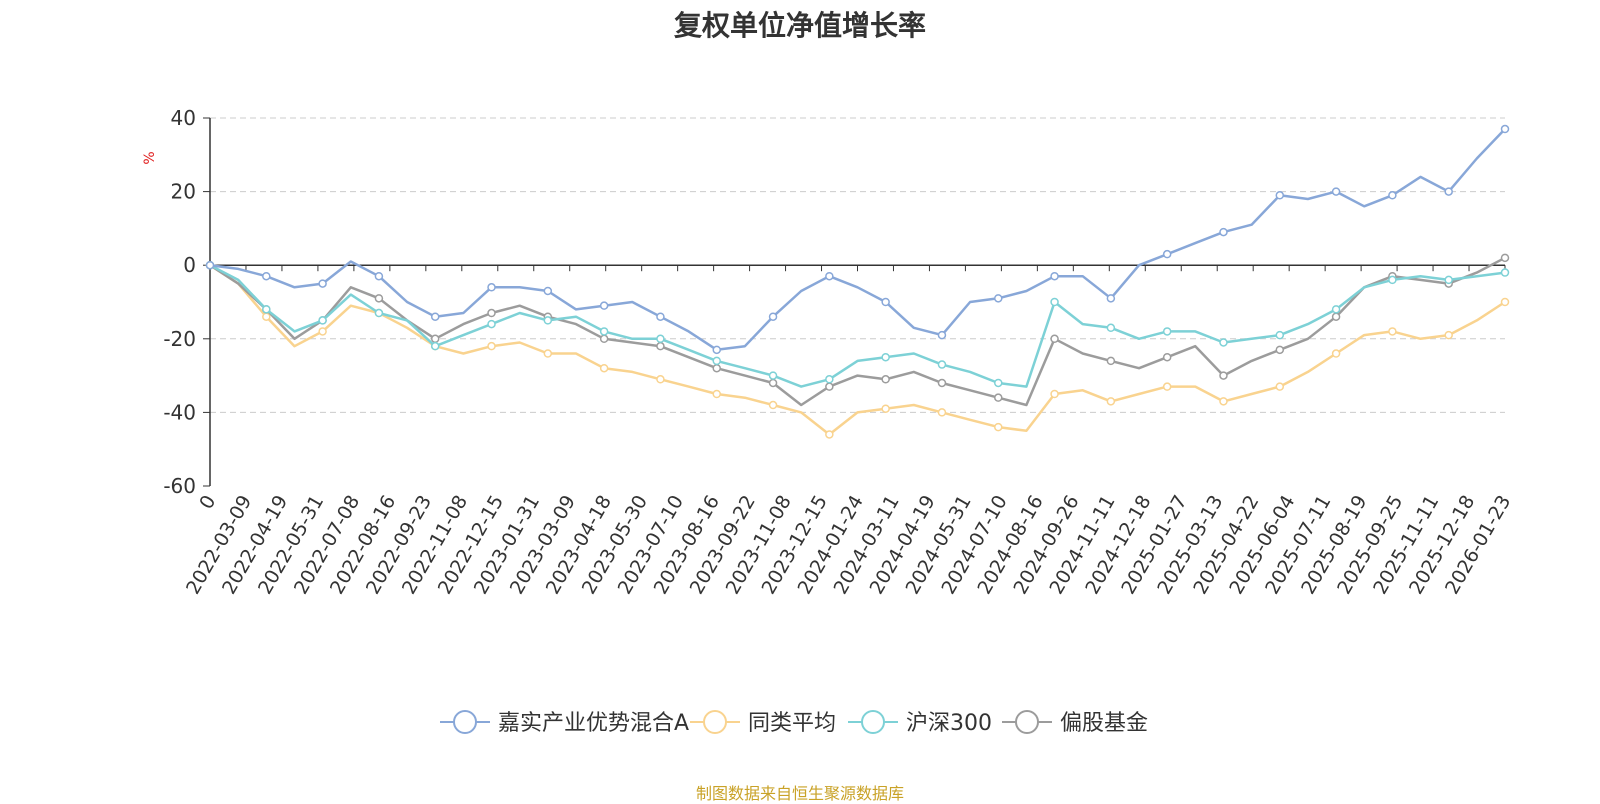  I want to click on y-tick-label: -20, so click(179, 339).